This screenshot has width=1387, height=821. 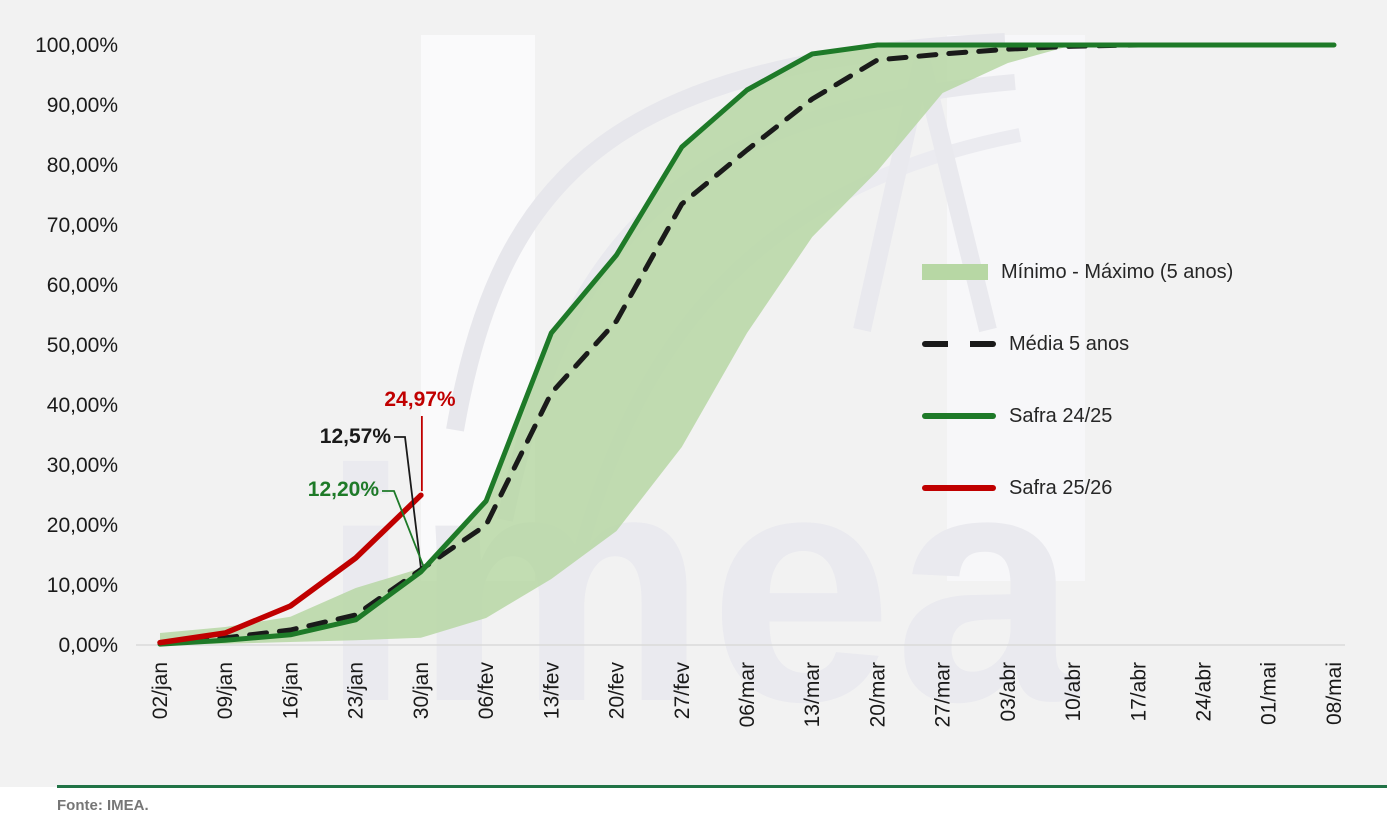 I want to click on x-axis-tick: 06/fev, so click(x=486, y=691).